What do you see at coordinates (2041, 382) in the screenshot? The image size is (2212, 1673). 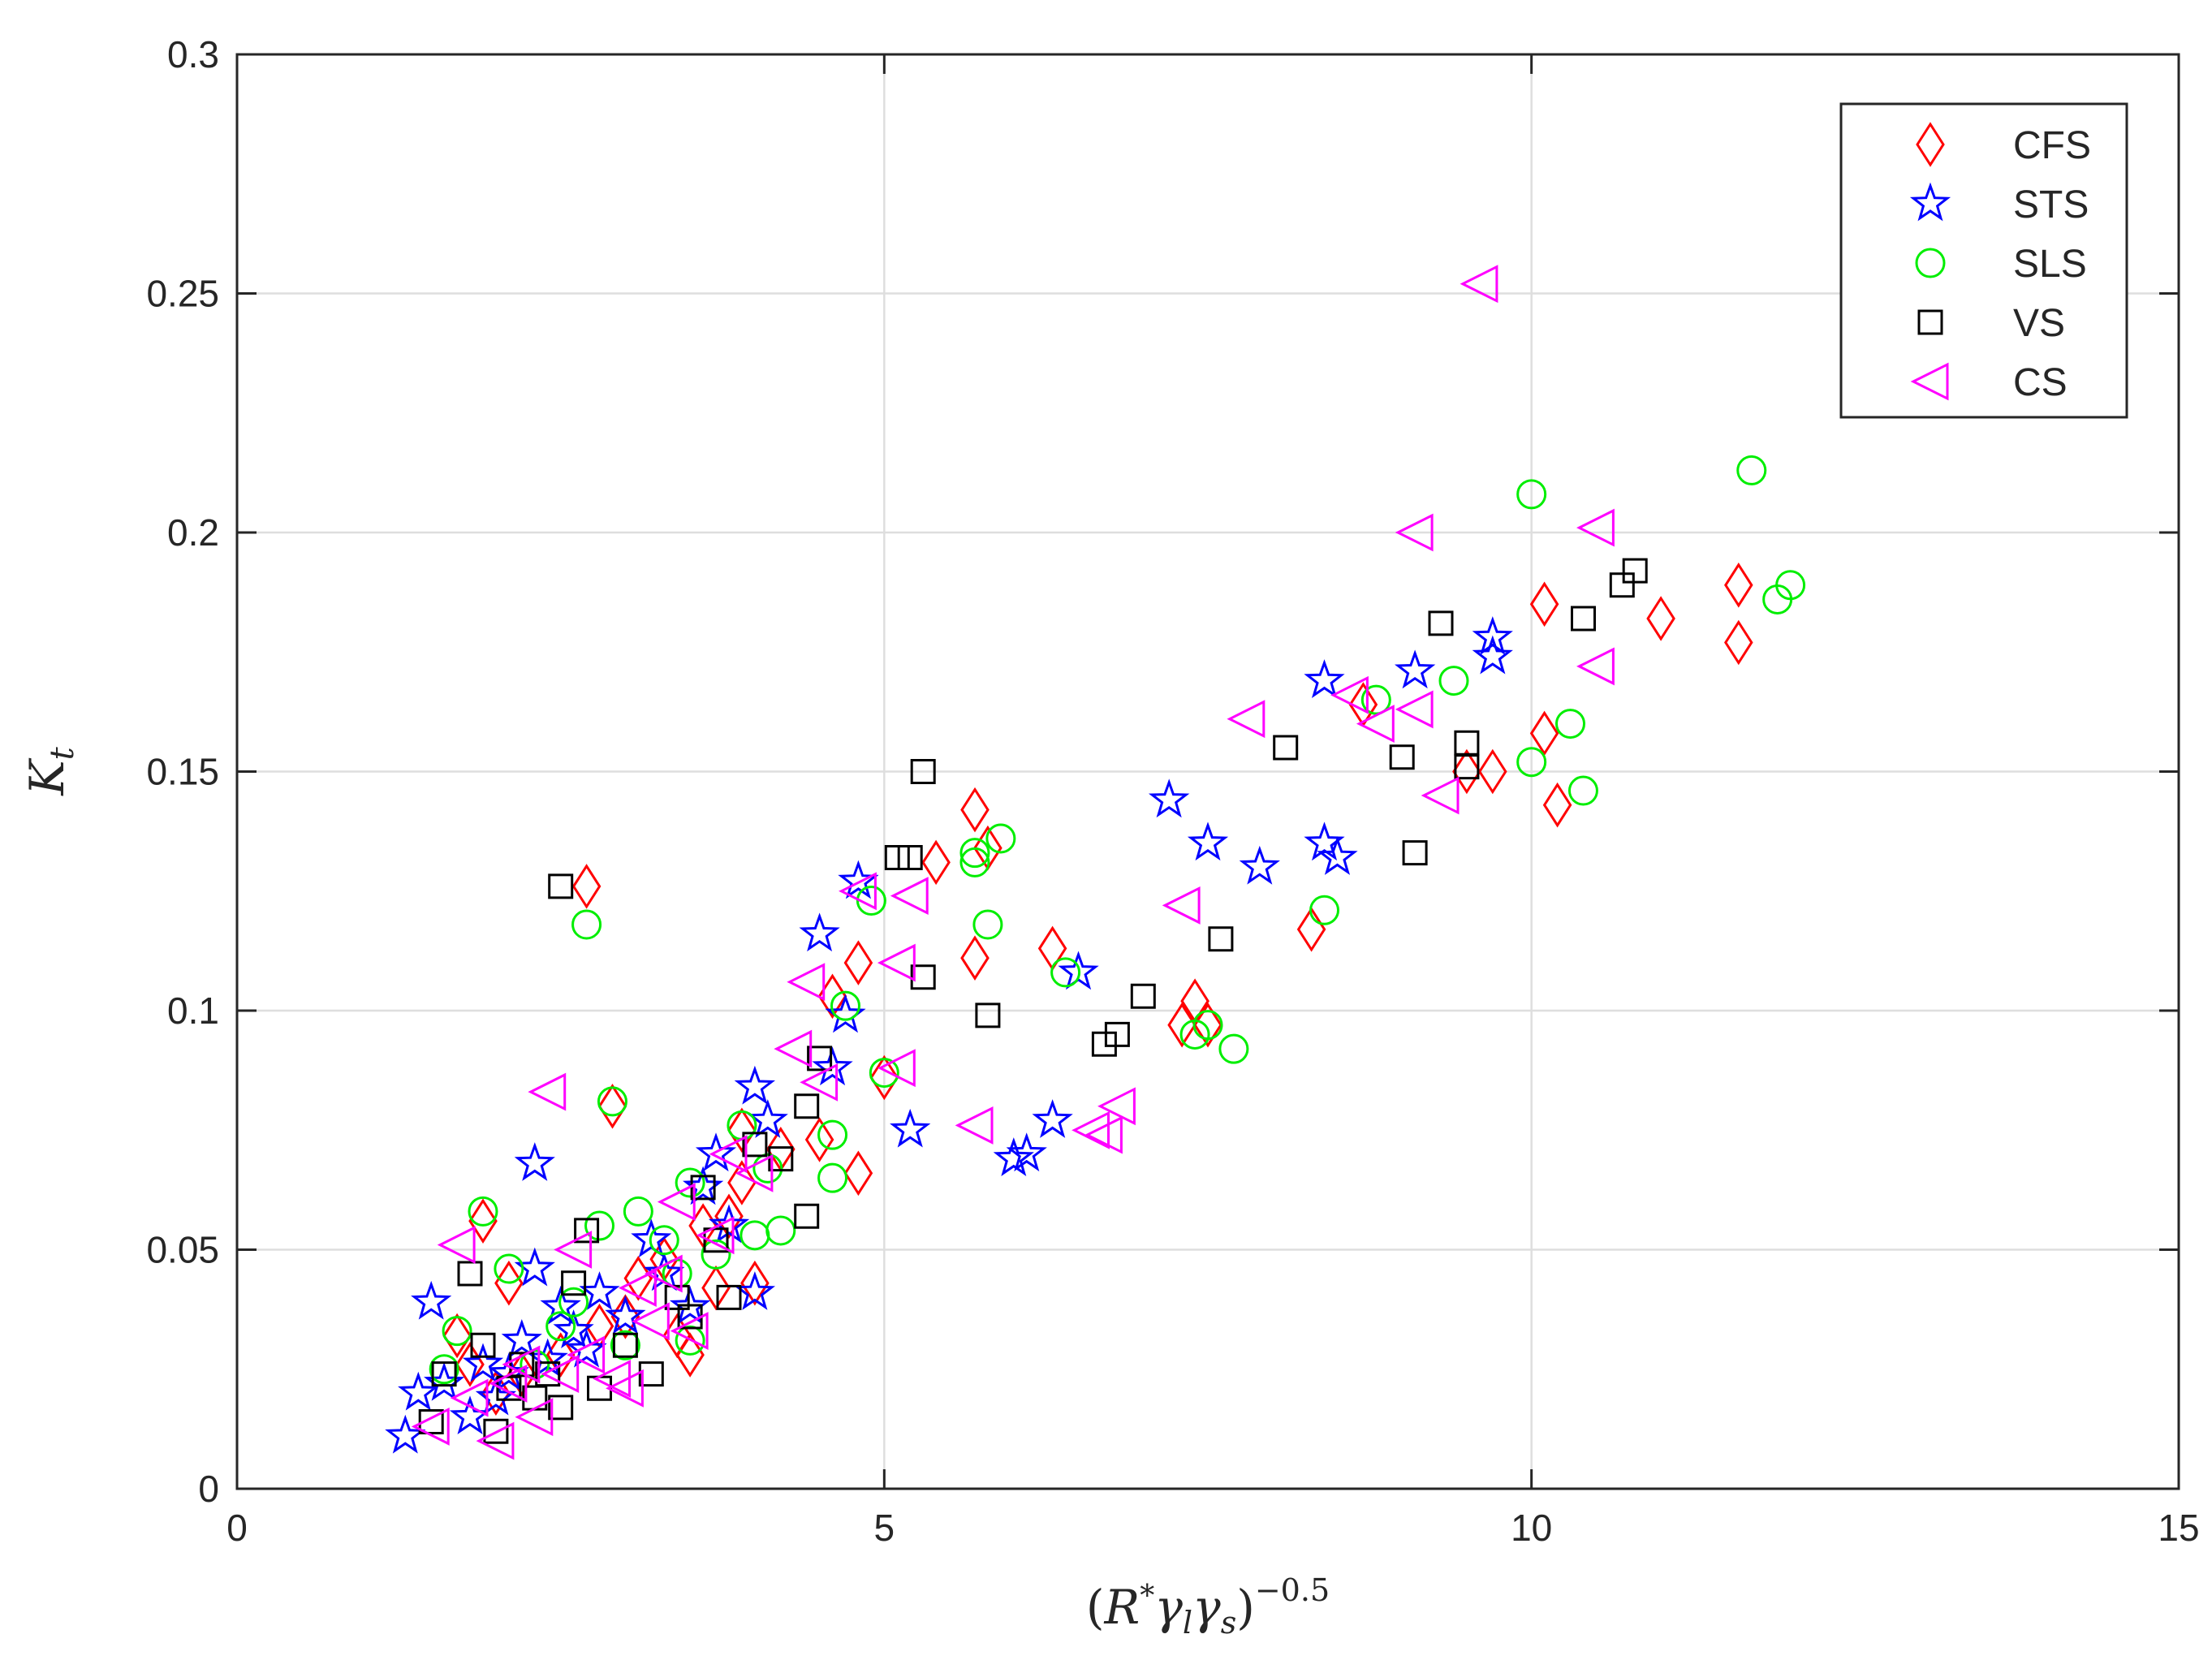 I see `legend-cs-label: CS` at bounding box center [2041, 382].